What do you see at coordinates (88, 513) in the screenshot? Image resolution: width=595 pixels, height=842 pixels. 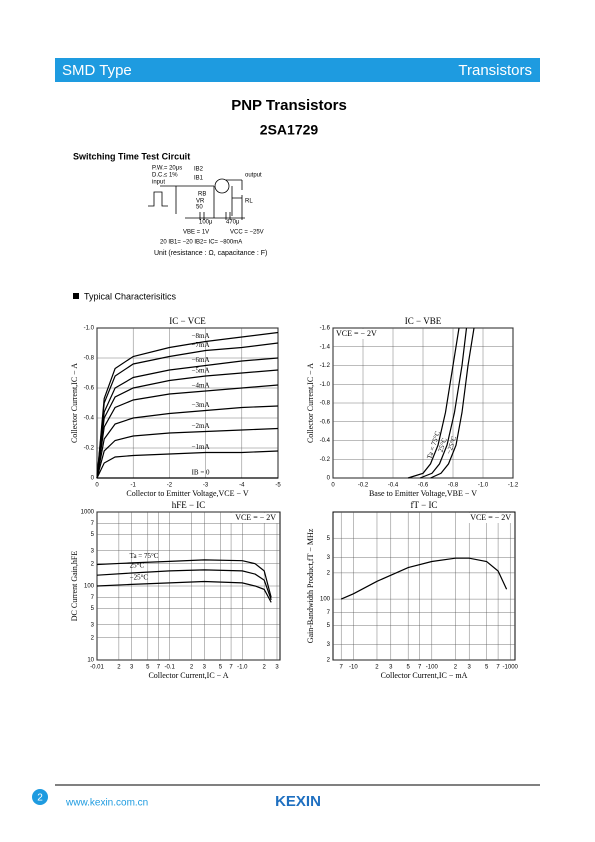 I see `y-tick-label: 1000` at bounding box center [88, 513].